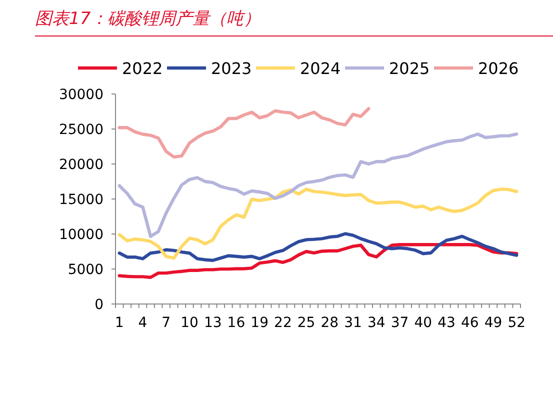 This screenshot has height=396, width=553. I want to click on x-tick-label: 49, so click(493, 323).